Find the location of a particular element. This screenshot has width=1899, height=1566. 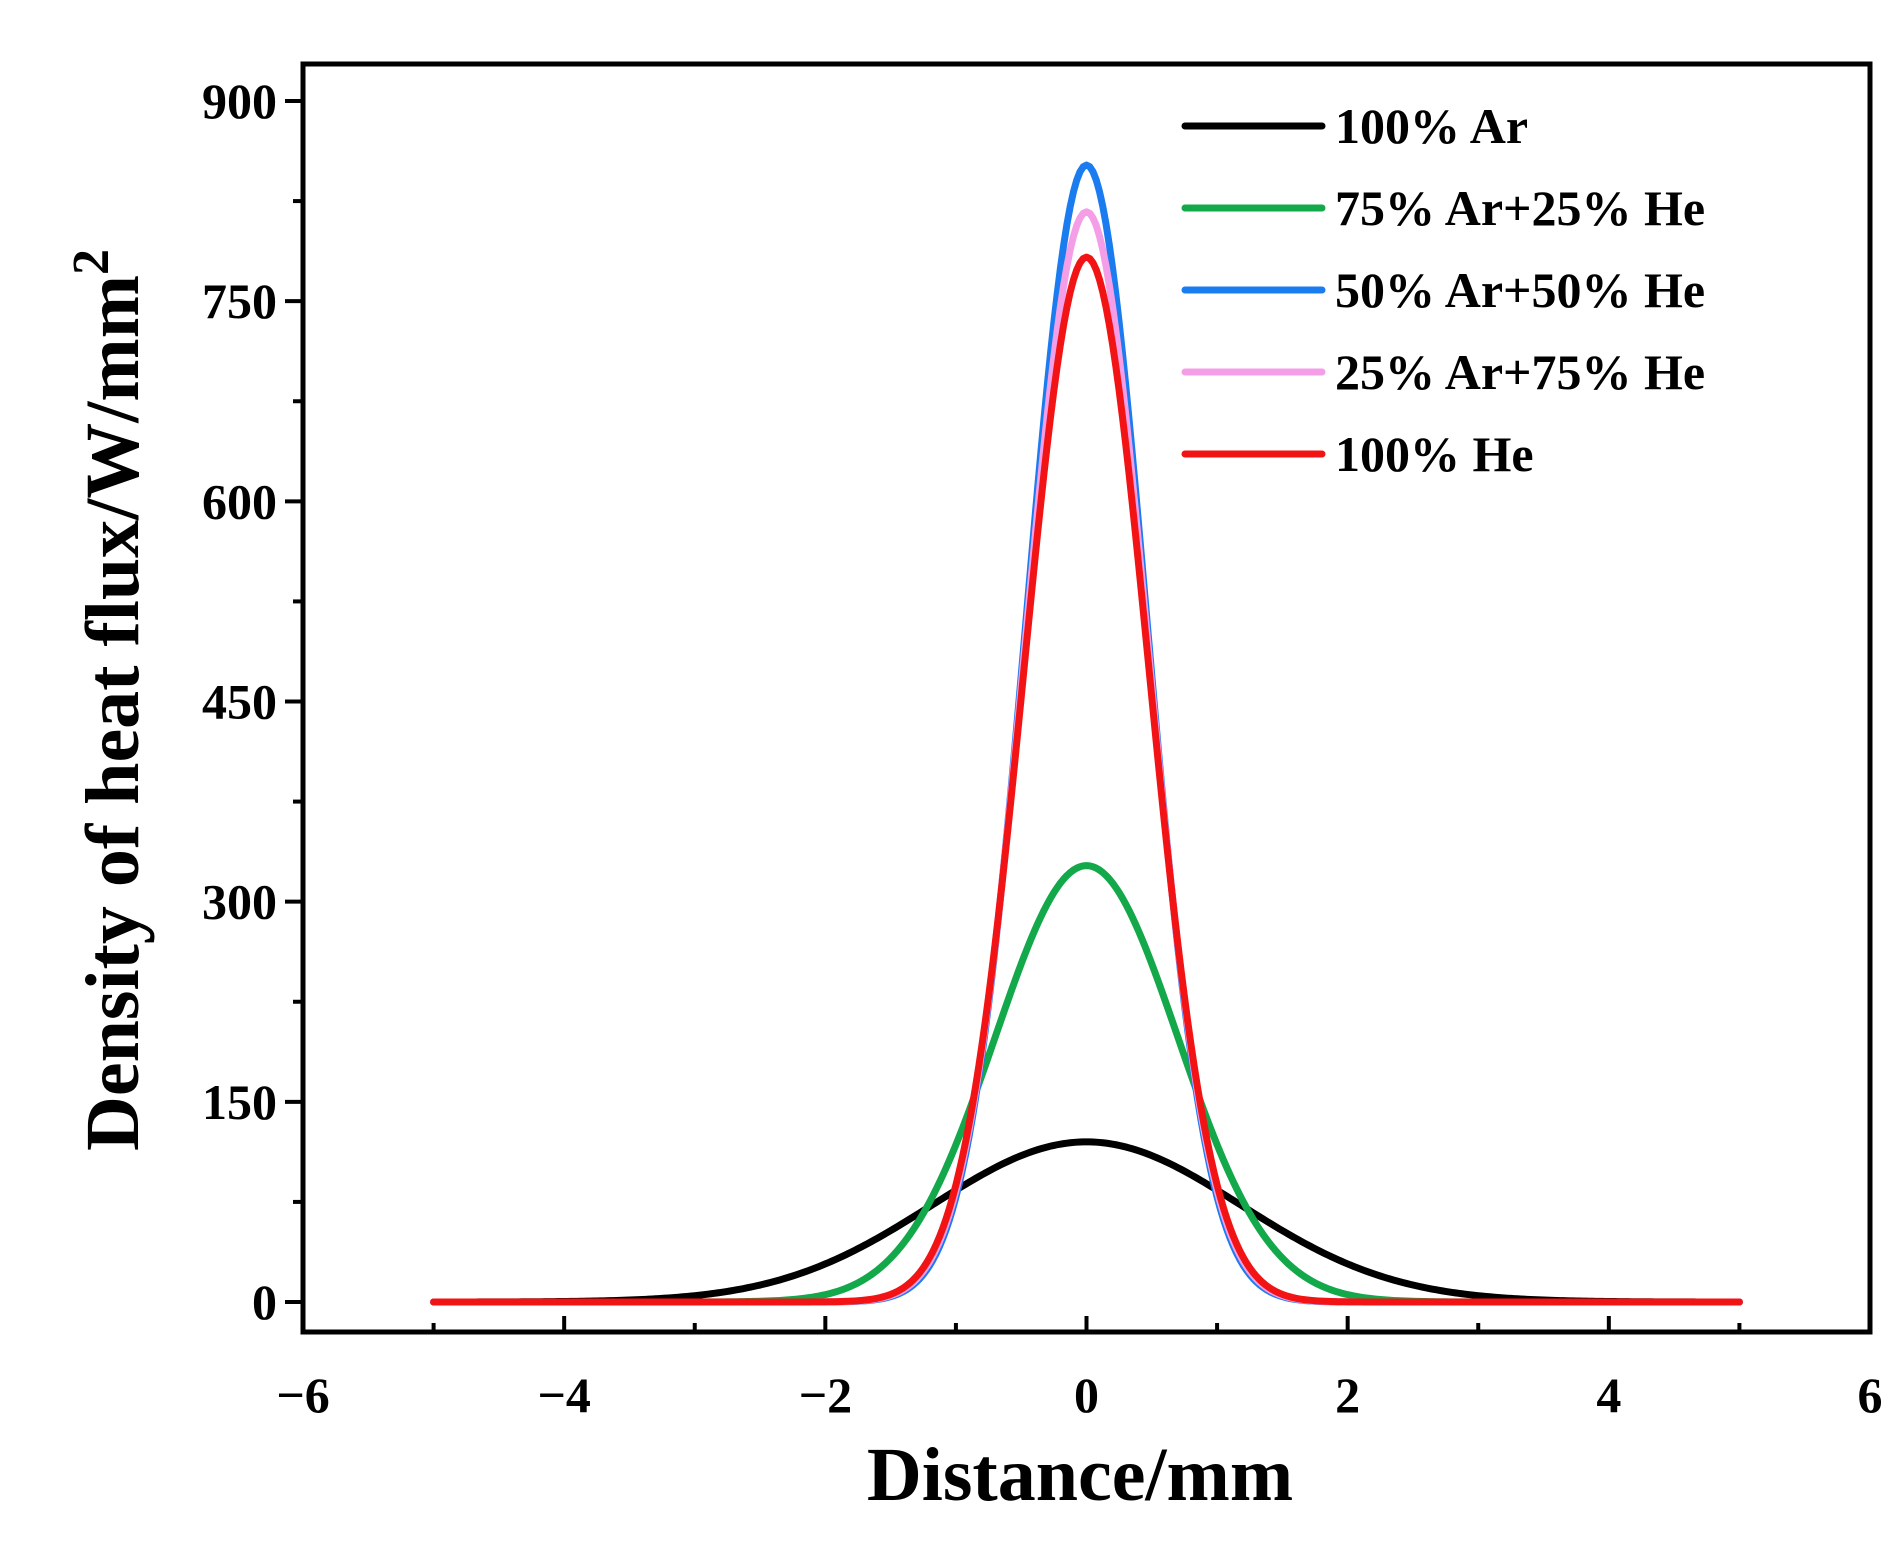

x-tick-label: 0 is located at coordinates (1086, 1395).